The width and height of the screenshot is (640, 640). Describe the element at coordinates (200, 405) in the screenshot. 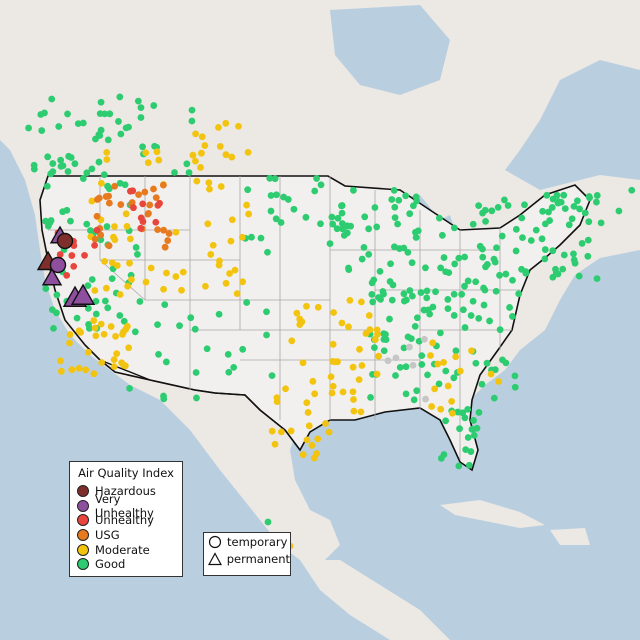

I see `us-mexico-border` at that location.